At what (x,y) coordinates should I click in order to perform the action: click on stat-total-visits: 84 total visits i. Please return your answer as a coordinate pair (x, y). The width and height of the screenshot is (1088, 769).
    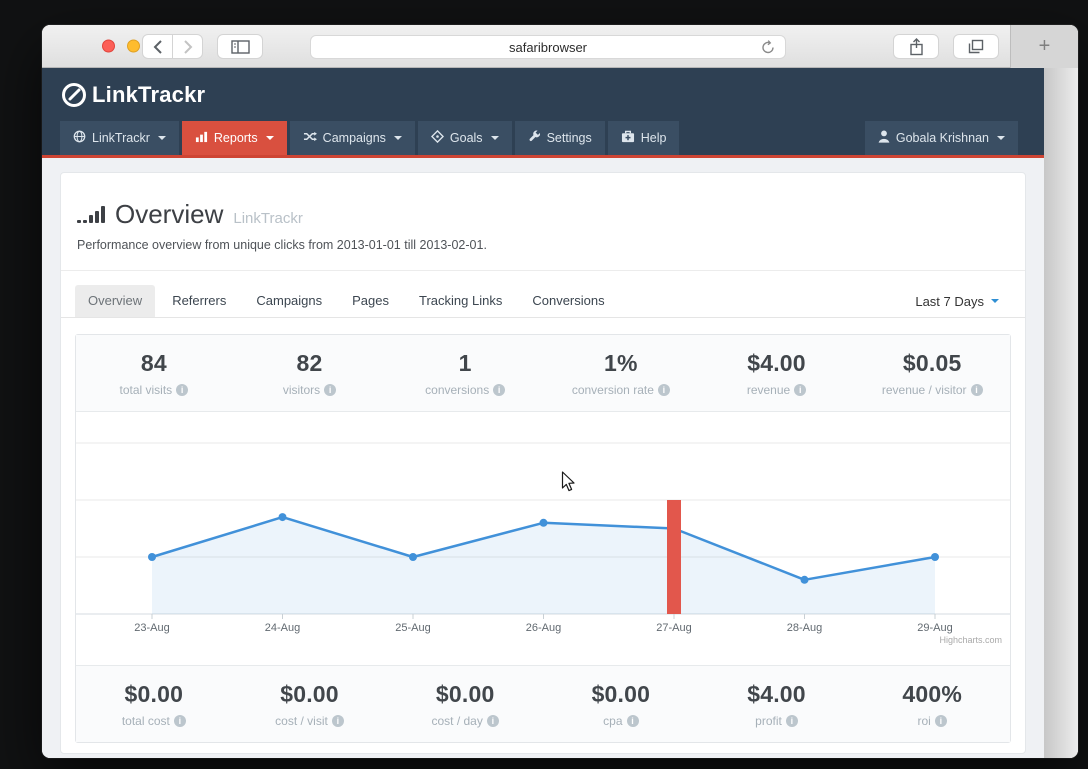
    Looking at the image, I should click on (154, 373).